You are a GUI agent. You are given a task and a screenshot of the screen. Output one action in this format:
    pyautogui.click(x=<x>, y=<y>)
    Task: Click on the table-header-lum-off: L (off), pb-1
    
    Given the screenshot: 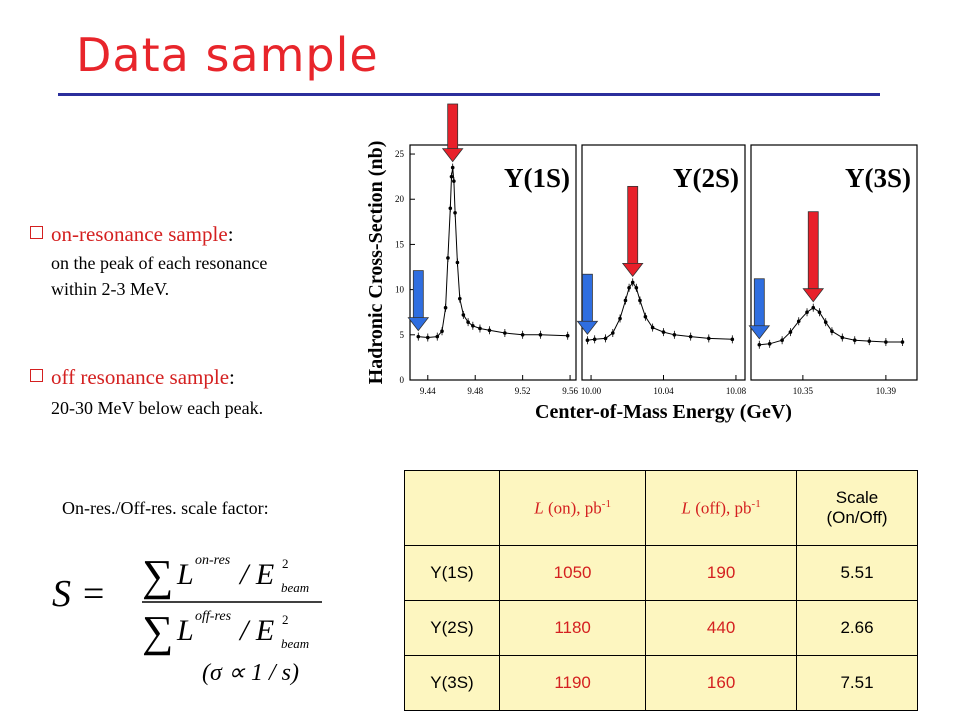 What is the action you would take?
    pyautogui.click(x=721, y=508)
    